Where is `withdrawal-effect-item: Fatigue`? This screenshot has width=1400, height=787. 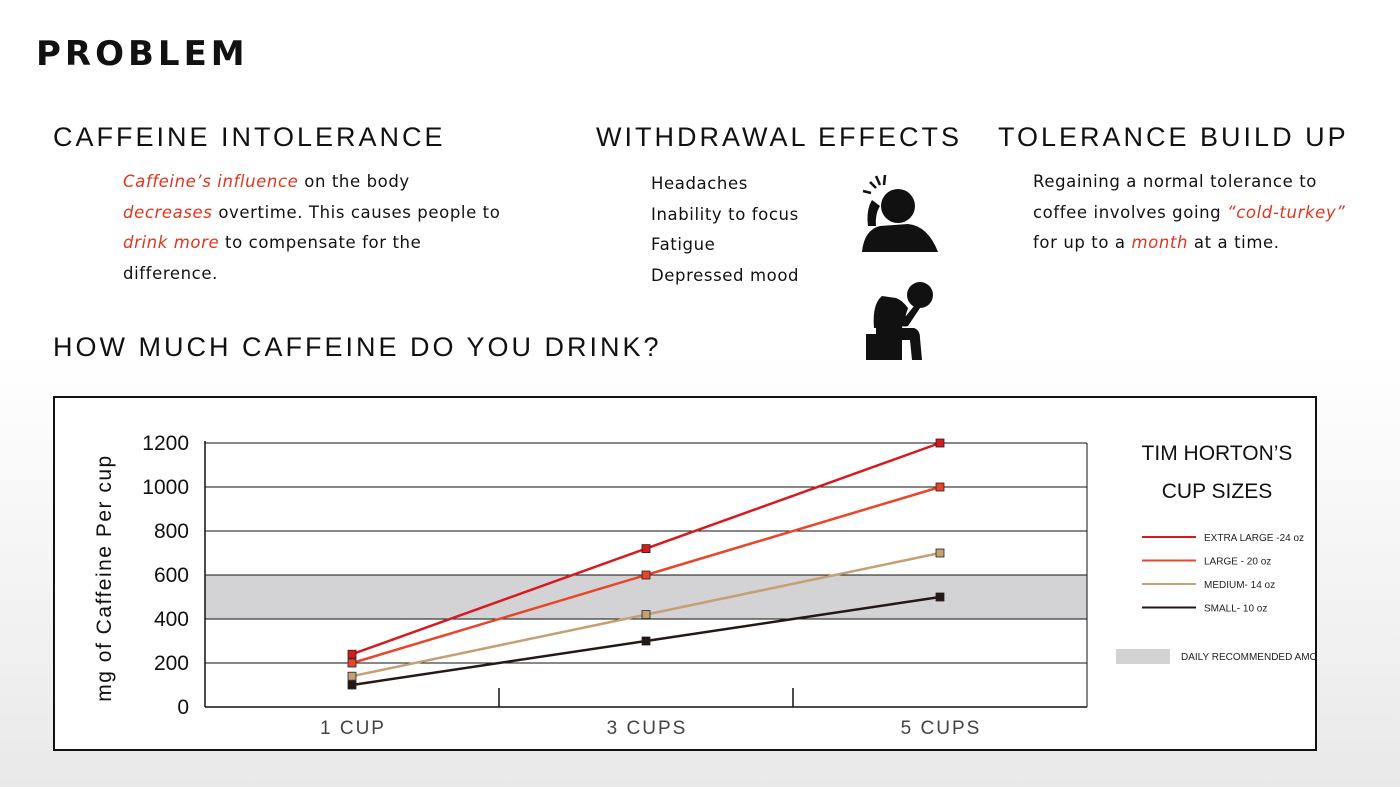
withdrawal-effect-item: Fatigue is located at coordinates (683, 245).